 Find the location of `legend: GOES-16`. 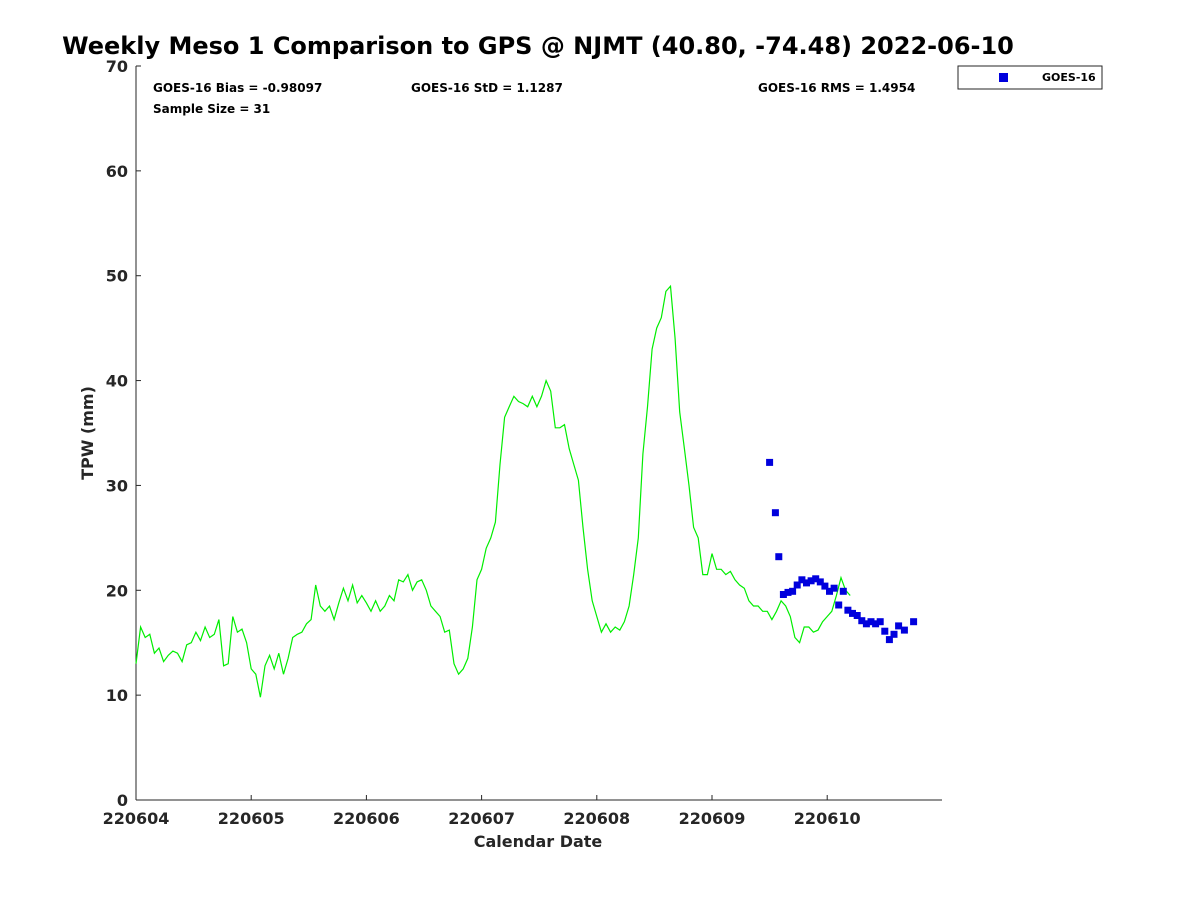

legend: GOES-16 is located at coordinates (1030, 77).